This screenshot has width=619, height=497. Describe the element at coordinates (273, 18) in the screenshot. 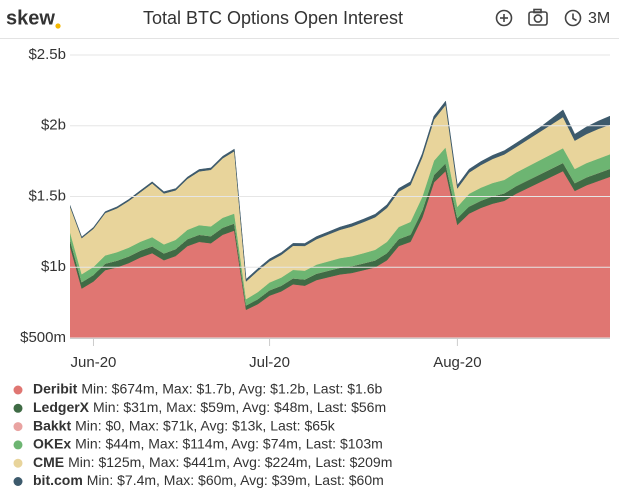

I see `chart-title: Total BTC Options Open Interest` at that location.